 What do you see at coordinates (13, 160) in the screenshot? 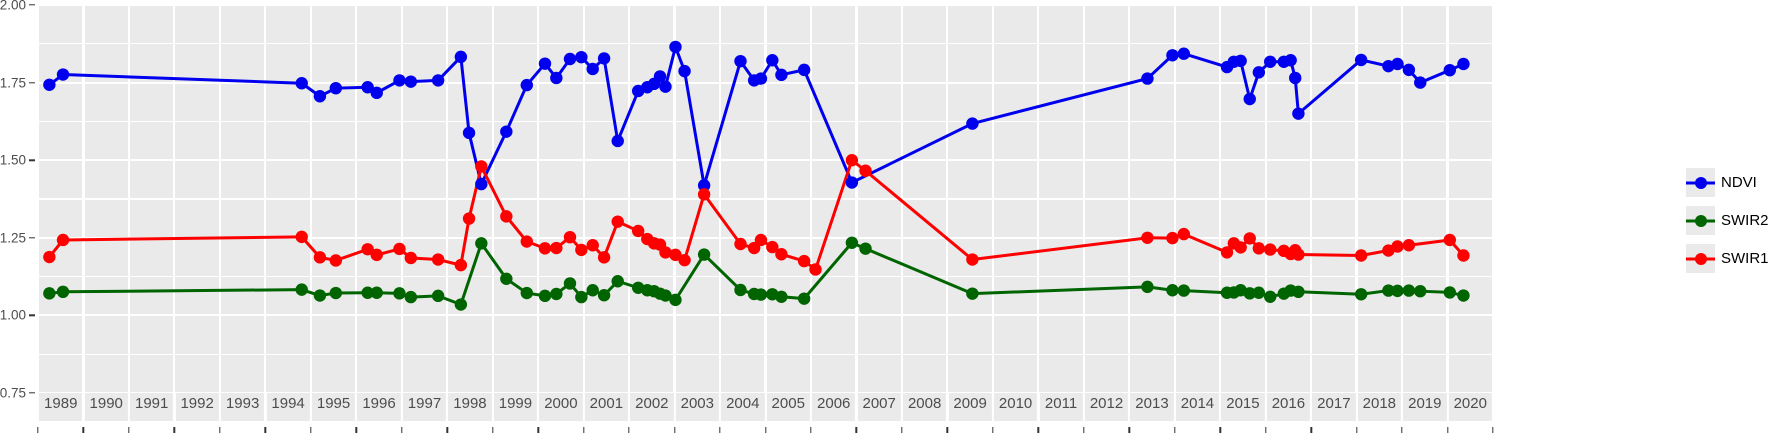
I see `y-axis-tick-label: 1.50` at bounding box center [13, 160].